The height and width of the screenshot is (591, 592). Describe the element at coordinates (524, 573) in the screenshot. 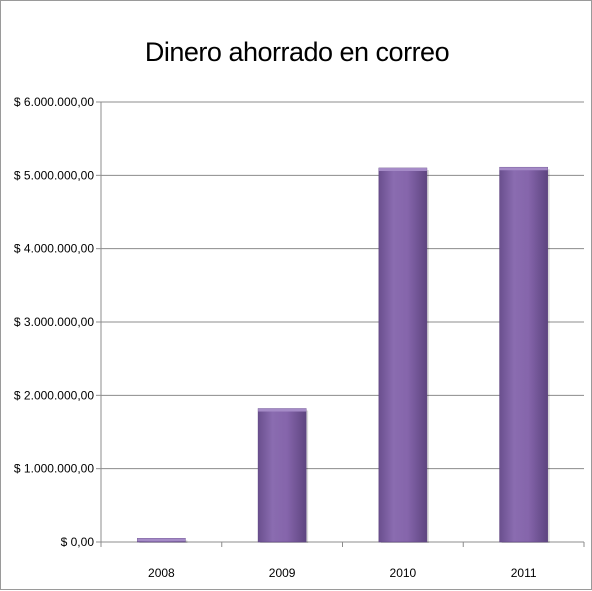

I see `x-tick-label: 2011` at that location.